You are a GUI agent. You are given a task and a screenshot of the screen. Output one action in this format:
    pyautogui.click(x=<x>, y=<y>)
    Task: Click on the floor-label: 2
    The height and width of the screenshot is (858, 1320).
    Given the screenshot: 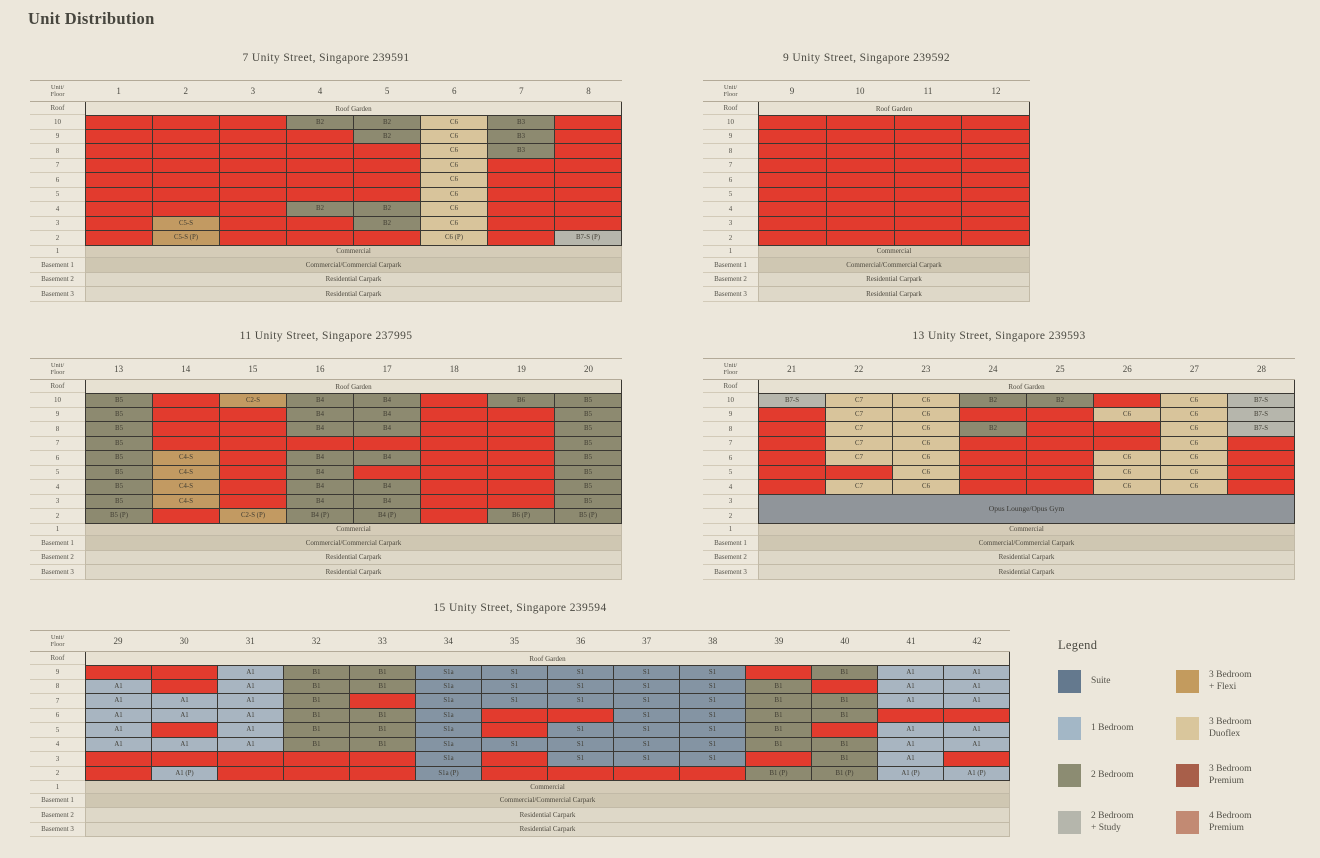 What is the action you would take?
    pyautogui.click(x=57, y=516)
    